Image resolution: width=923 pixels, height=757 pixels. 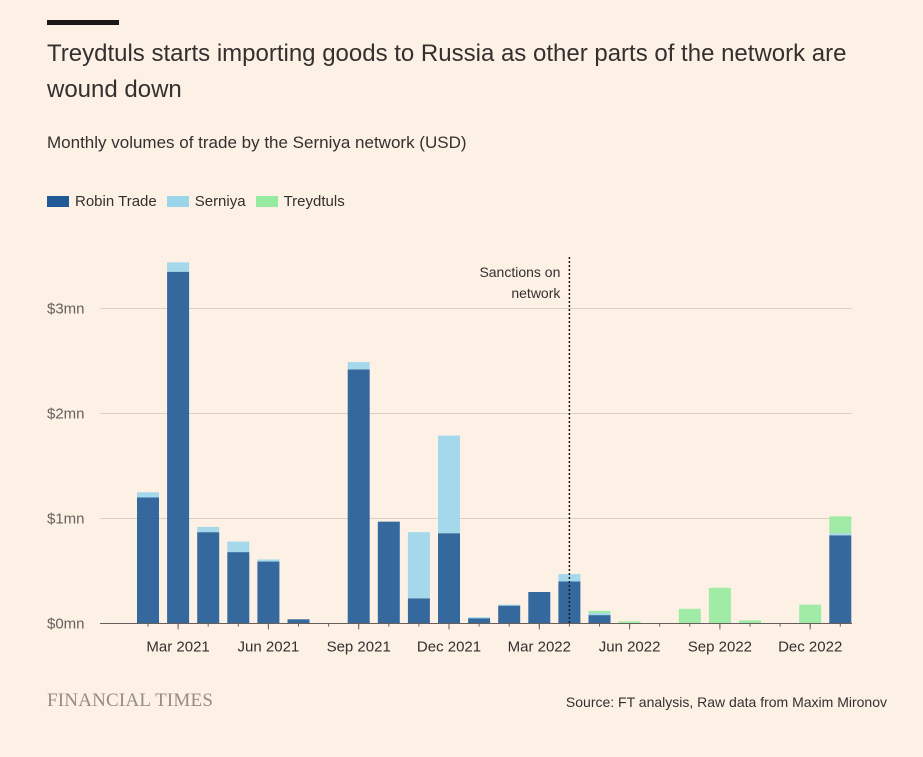 I want to click on x-tick-label: Sep 2021, so click(x=359, y=647).